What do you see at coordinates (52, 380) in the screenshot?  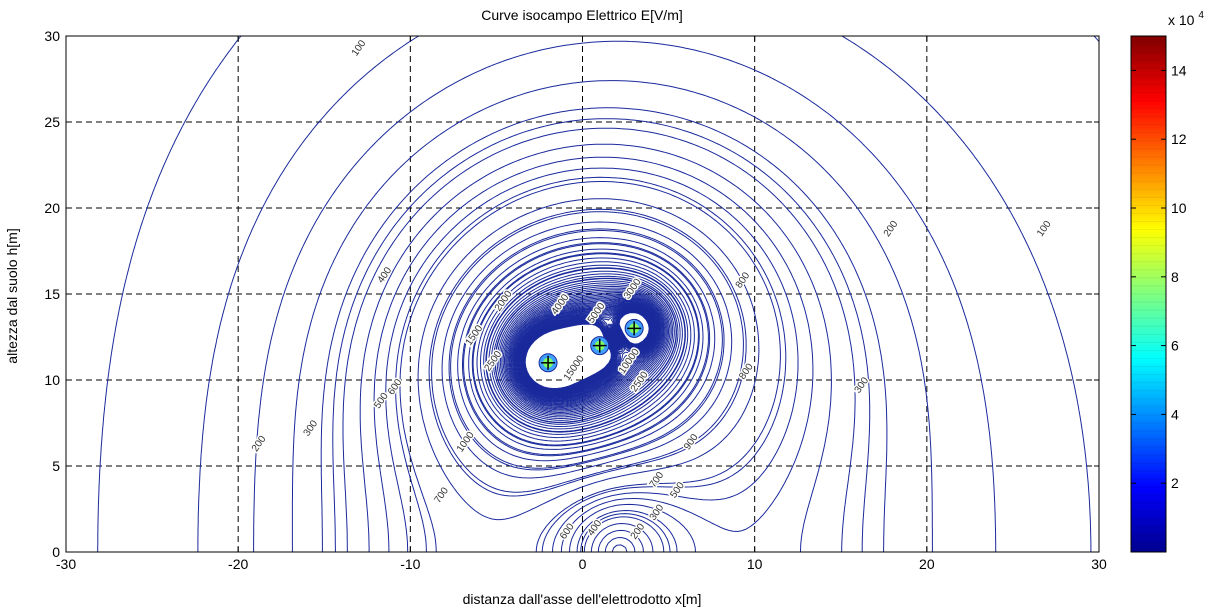 I see `y-tick-label: 10` at bounding box center [52, 380].